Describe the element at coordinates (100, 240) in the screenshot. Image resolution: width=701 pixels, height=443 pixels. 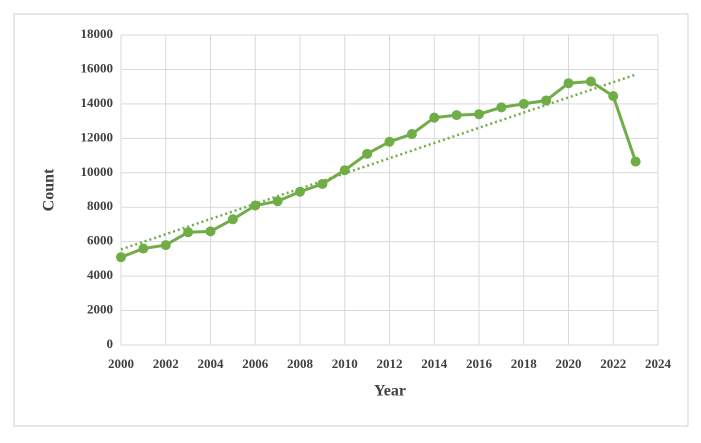
I see `y-tick-label: 6000` at that location.